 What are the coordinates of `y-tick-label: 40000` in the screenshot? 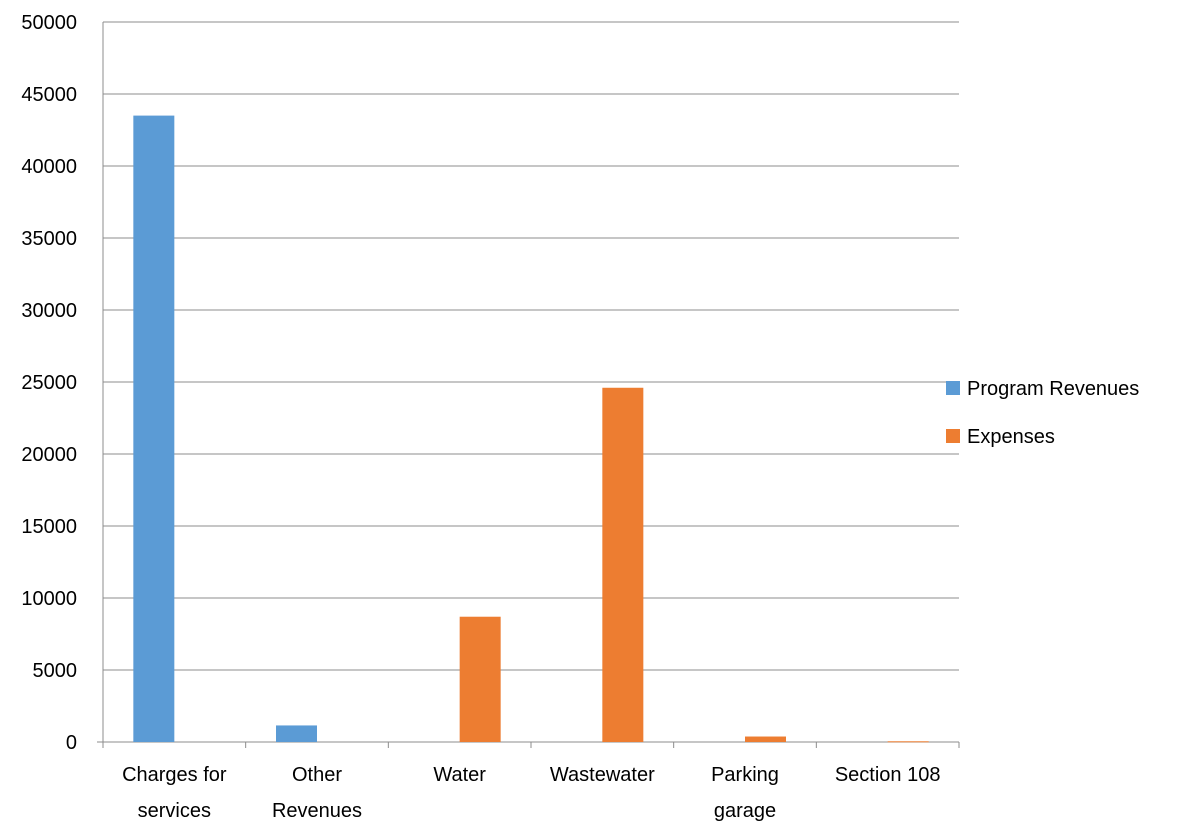 It's located at (49, 167).